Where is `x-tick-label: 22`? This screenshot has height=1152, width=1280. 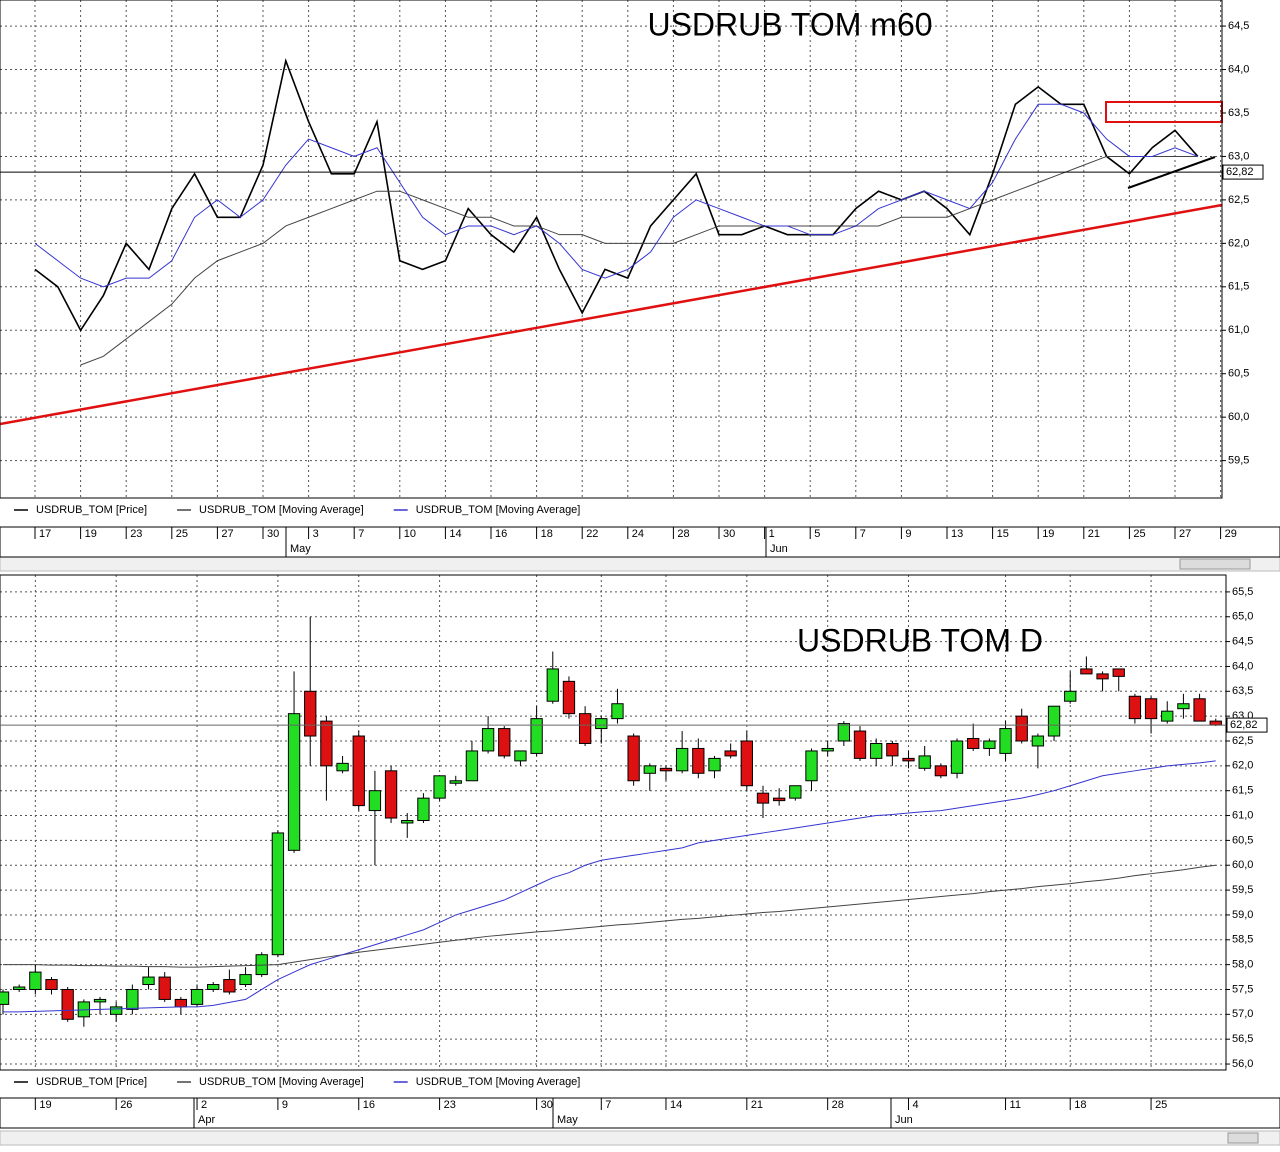 x-tick-label: 22 is located at coordinates (592, 534).